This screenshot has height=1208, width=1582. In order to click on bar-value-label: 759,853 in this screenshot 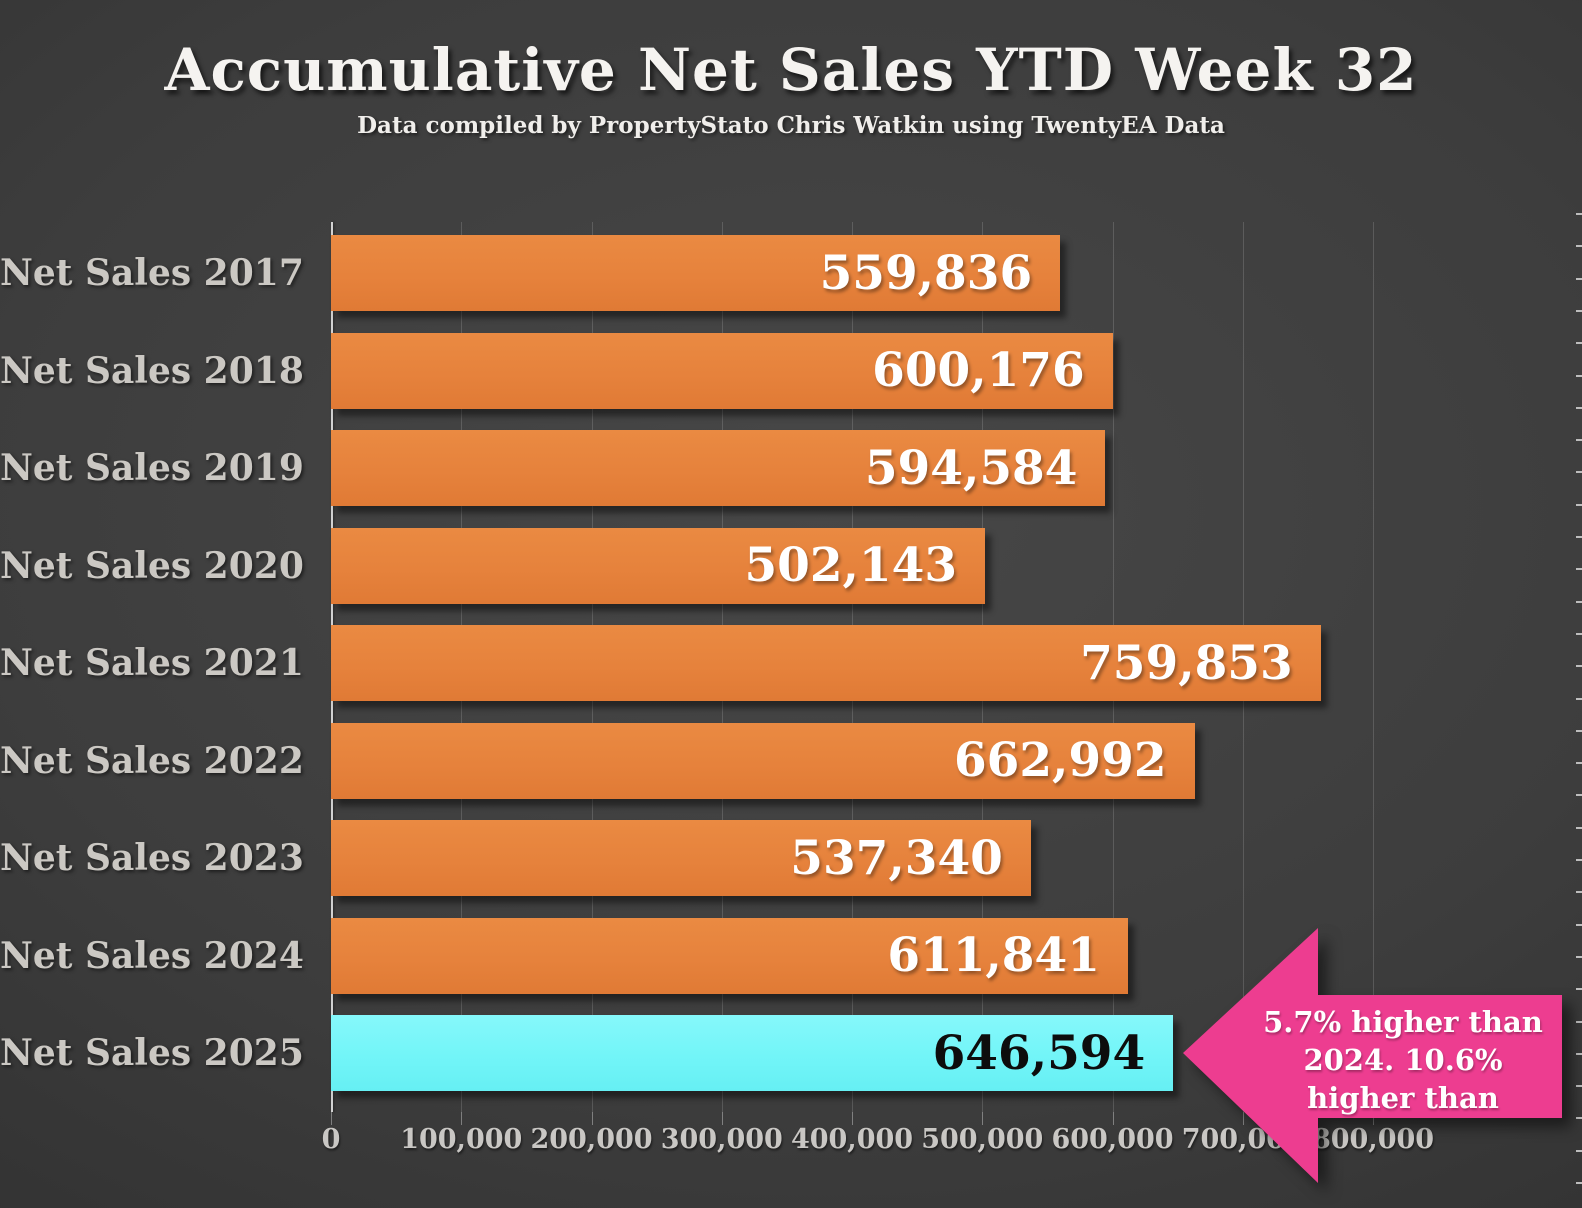, I will do `click(1186, 663)`.